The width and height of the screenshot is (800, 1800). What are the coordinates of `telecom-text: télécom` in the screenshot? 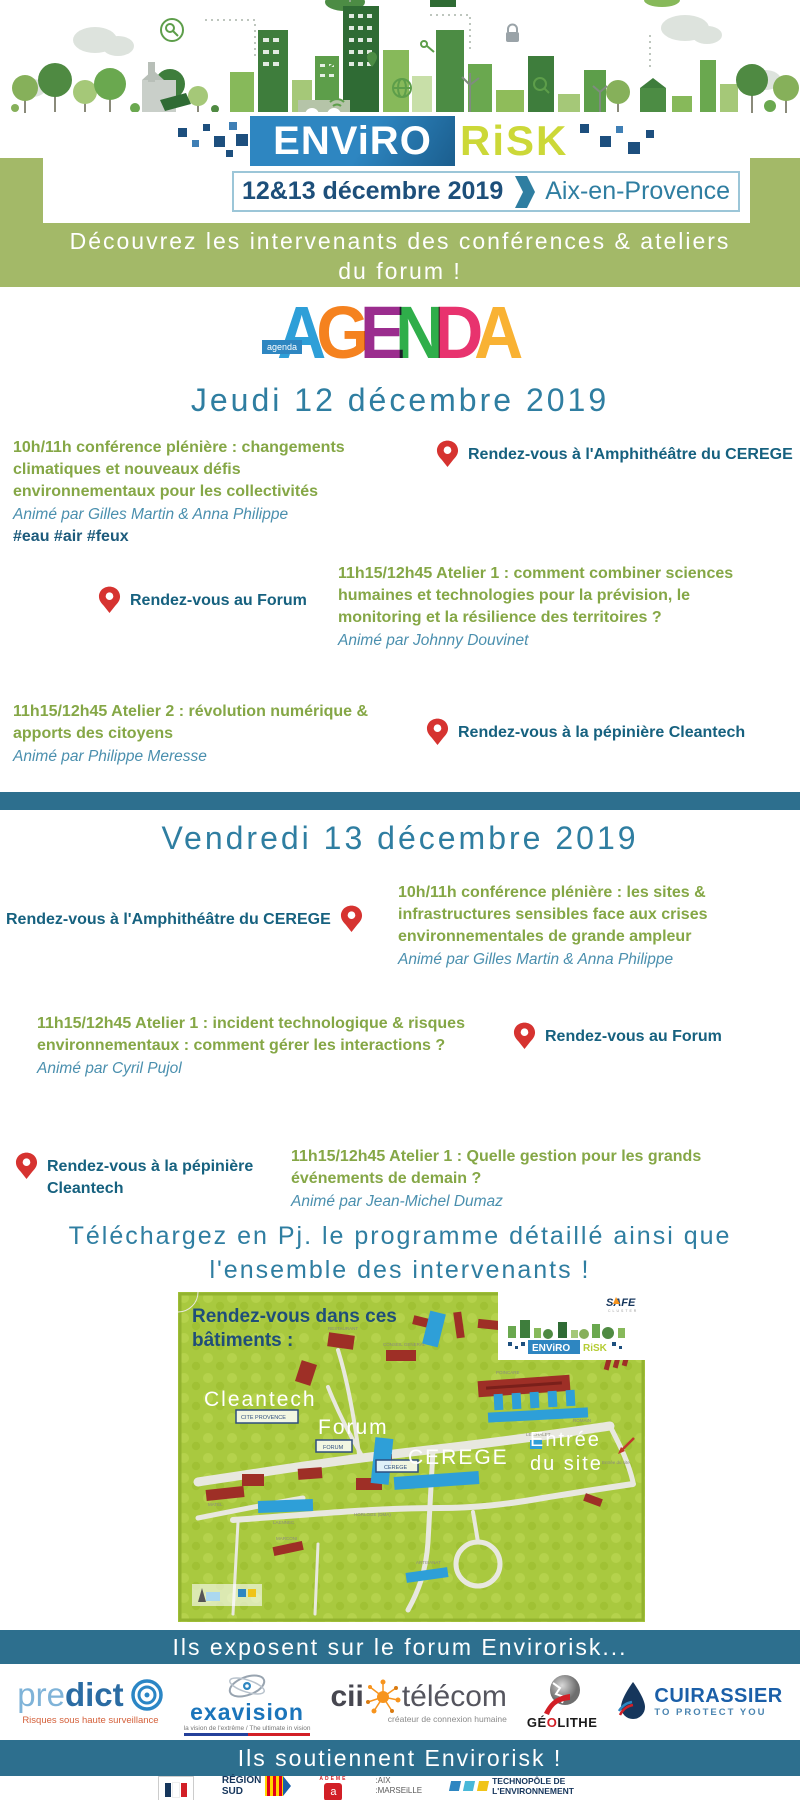 It's located at (454, 1696).